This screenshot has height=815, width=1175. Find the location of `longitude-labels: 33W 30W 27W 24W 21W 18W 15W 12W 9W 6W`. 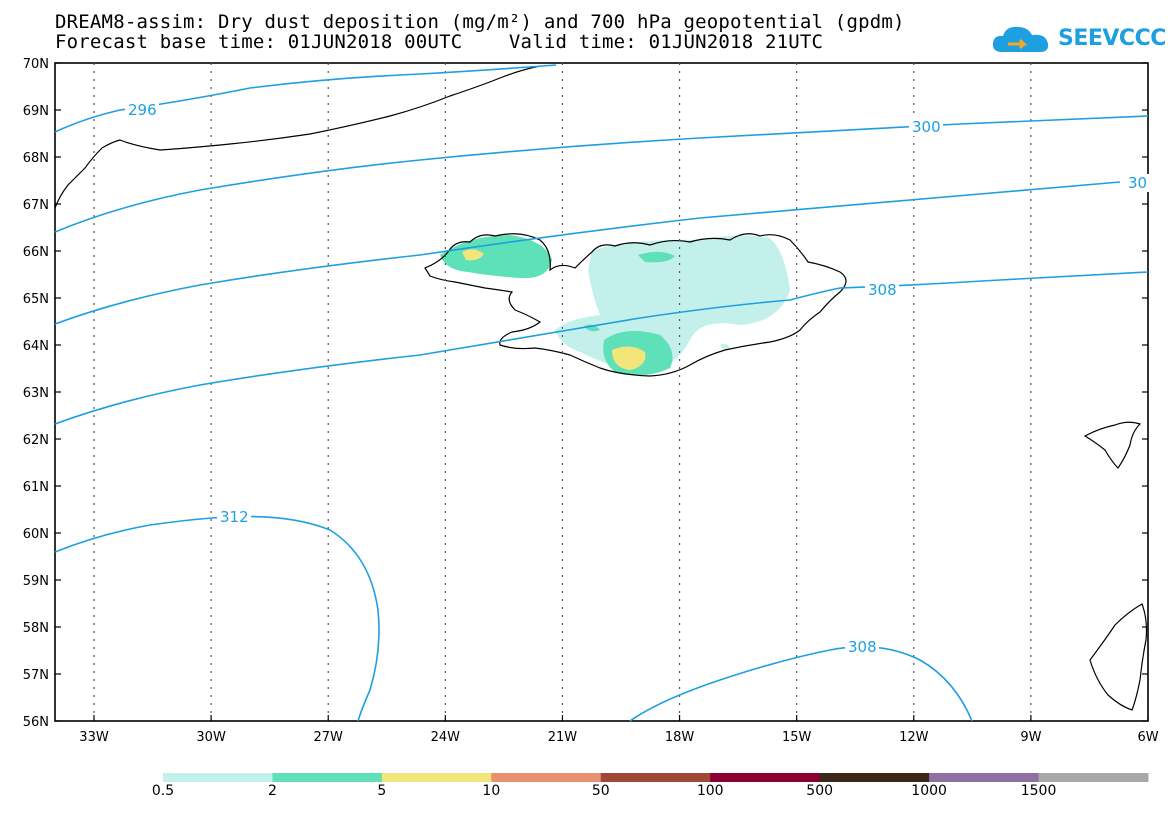

longitude-labels: 33W 30W 27W 24W 21W 18W 15W 12W 9W 6W is located at coordinates (618, 737).